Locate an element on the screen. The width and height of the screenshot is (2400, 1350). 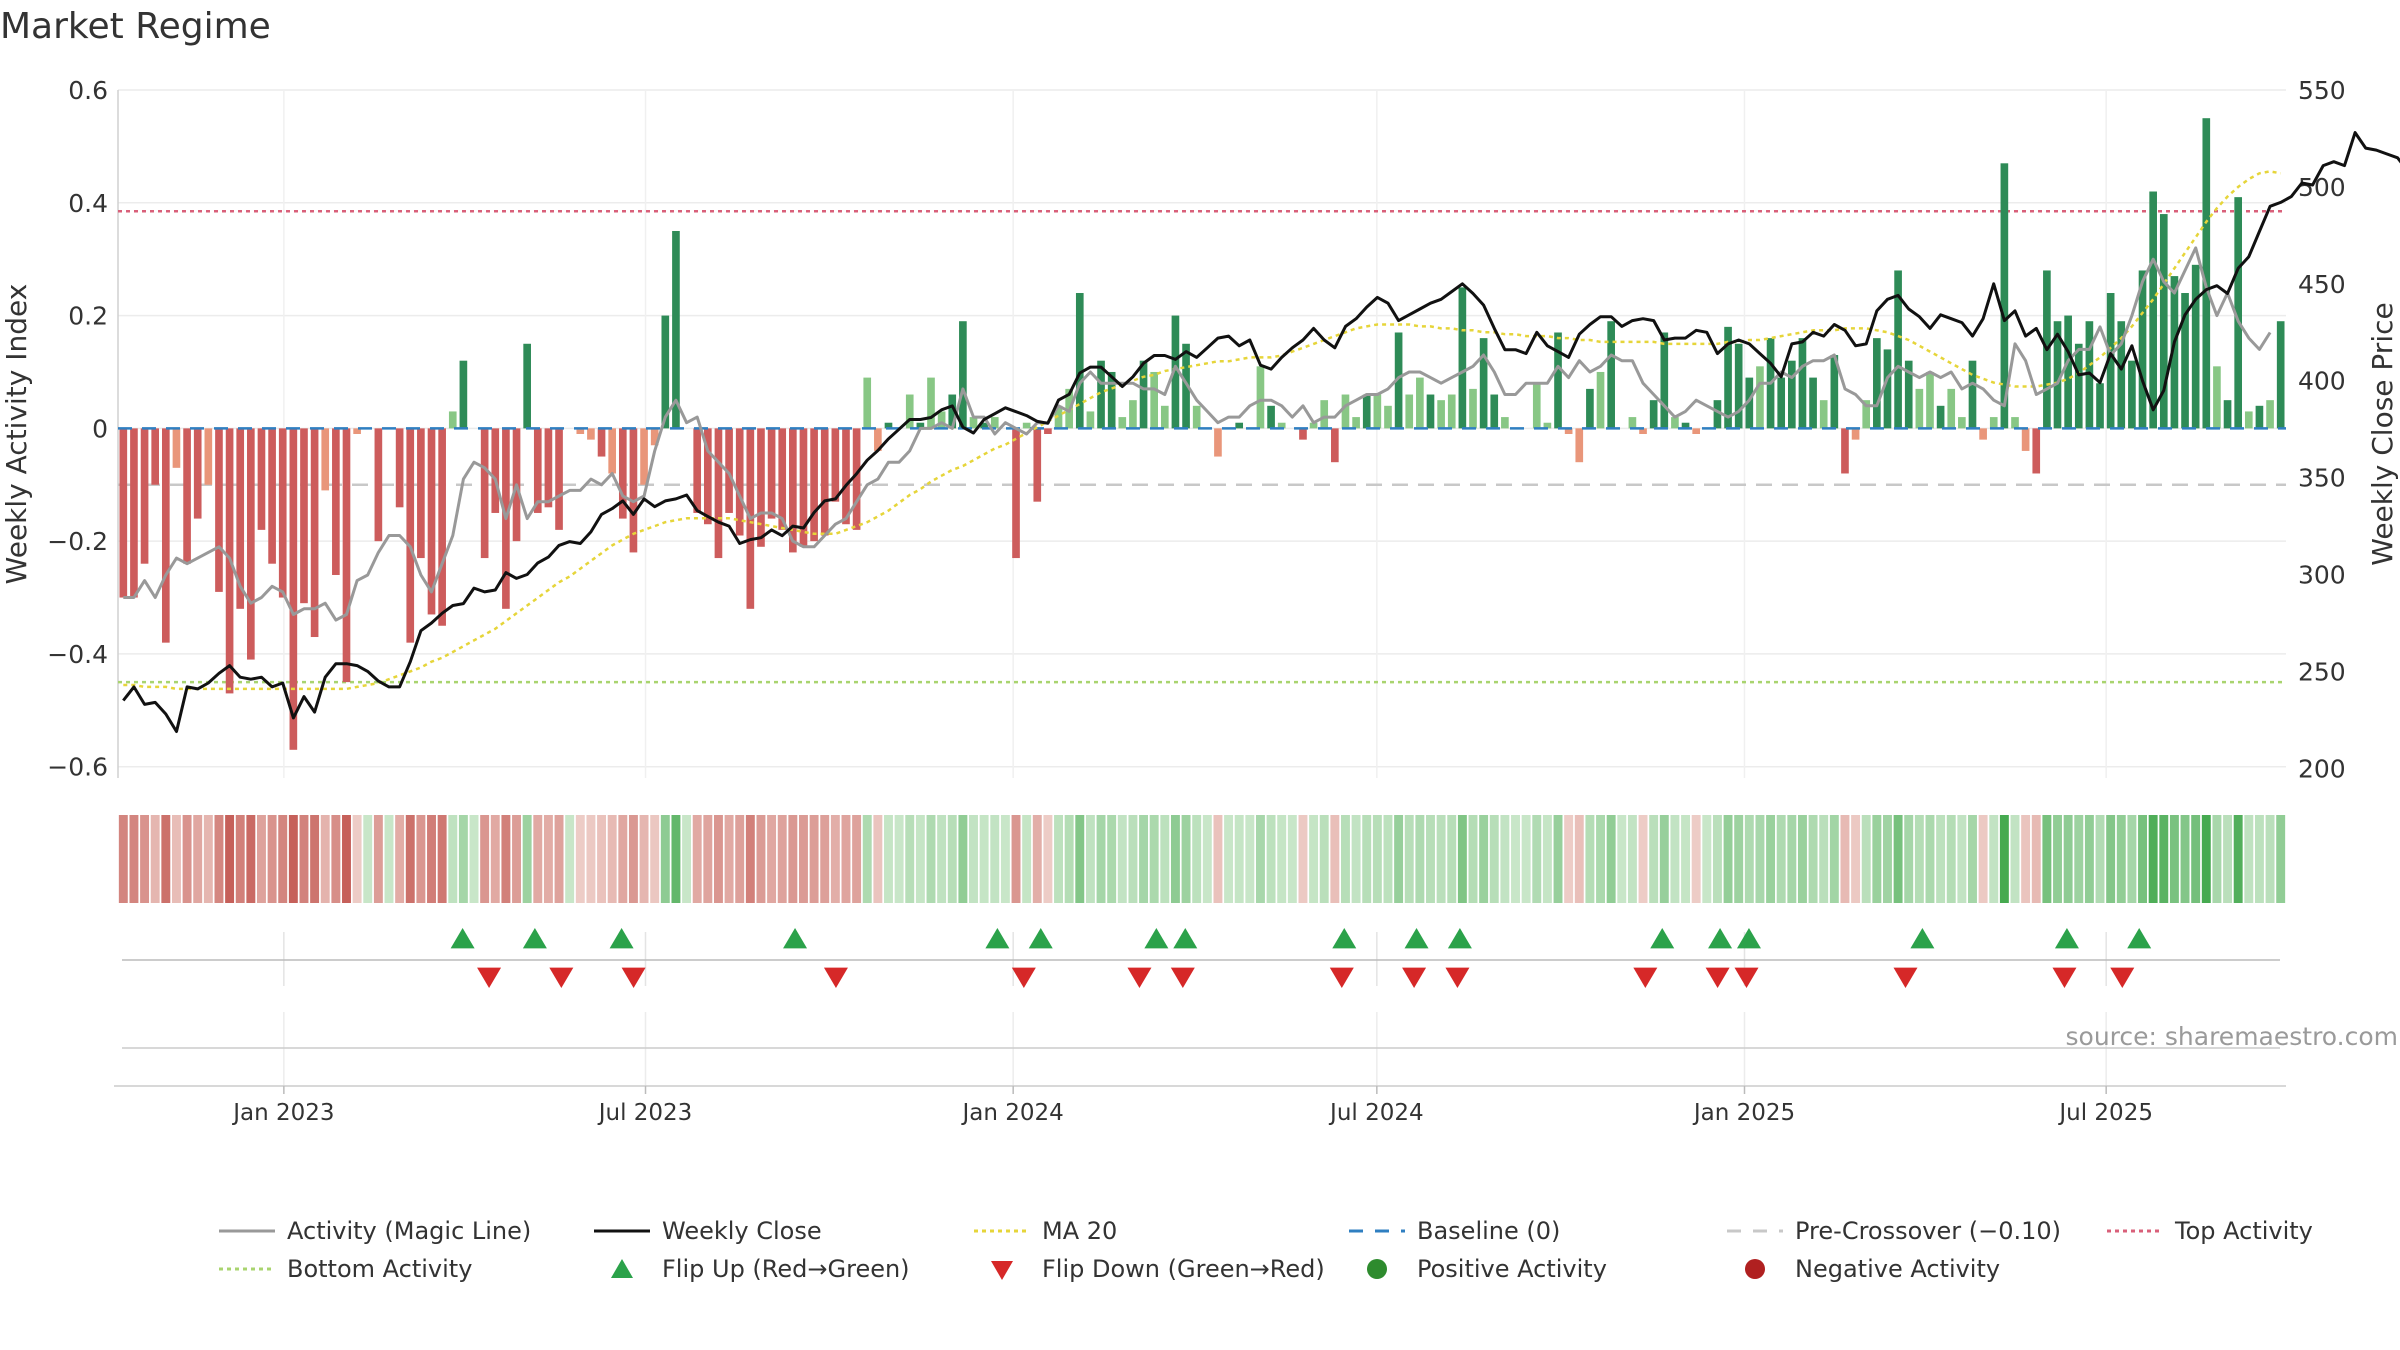
legend-item: Bottom Activity is located at coordinates (402, 1269).